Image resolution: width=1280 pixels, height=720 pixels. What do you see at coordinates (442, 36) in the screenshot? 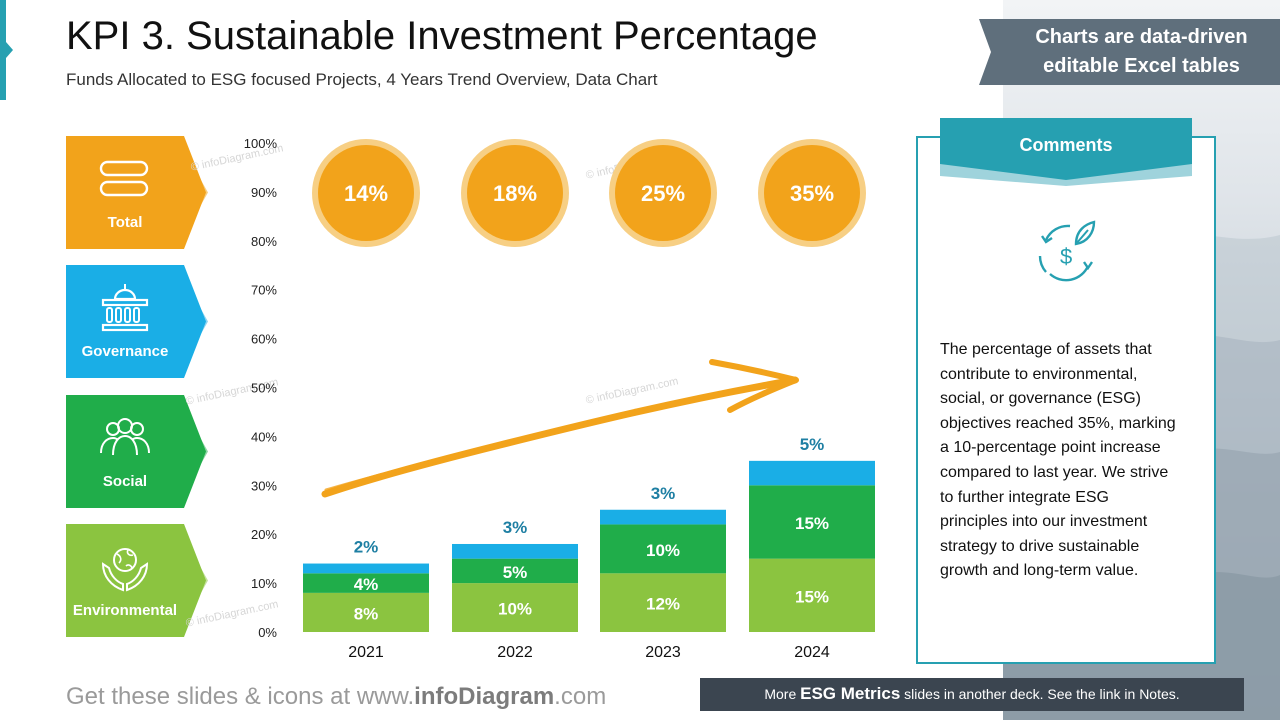
I see `page-title: KPI 3. Sustainable Investment Percentage` at bounding box center [442, 36].